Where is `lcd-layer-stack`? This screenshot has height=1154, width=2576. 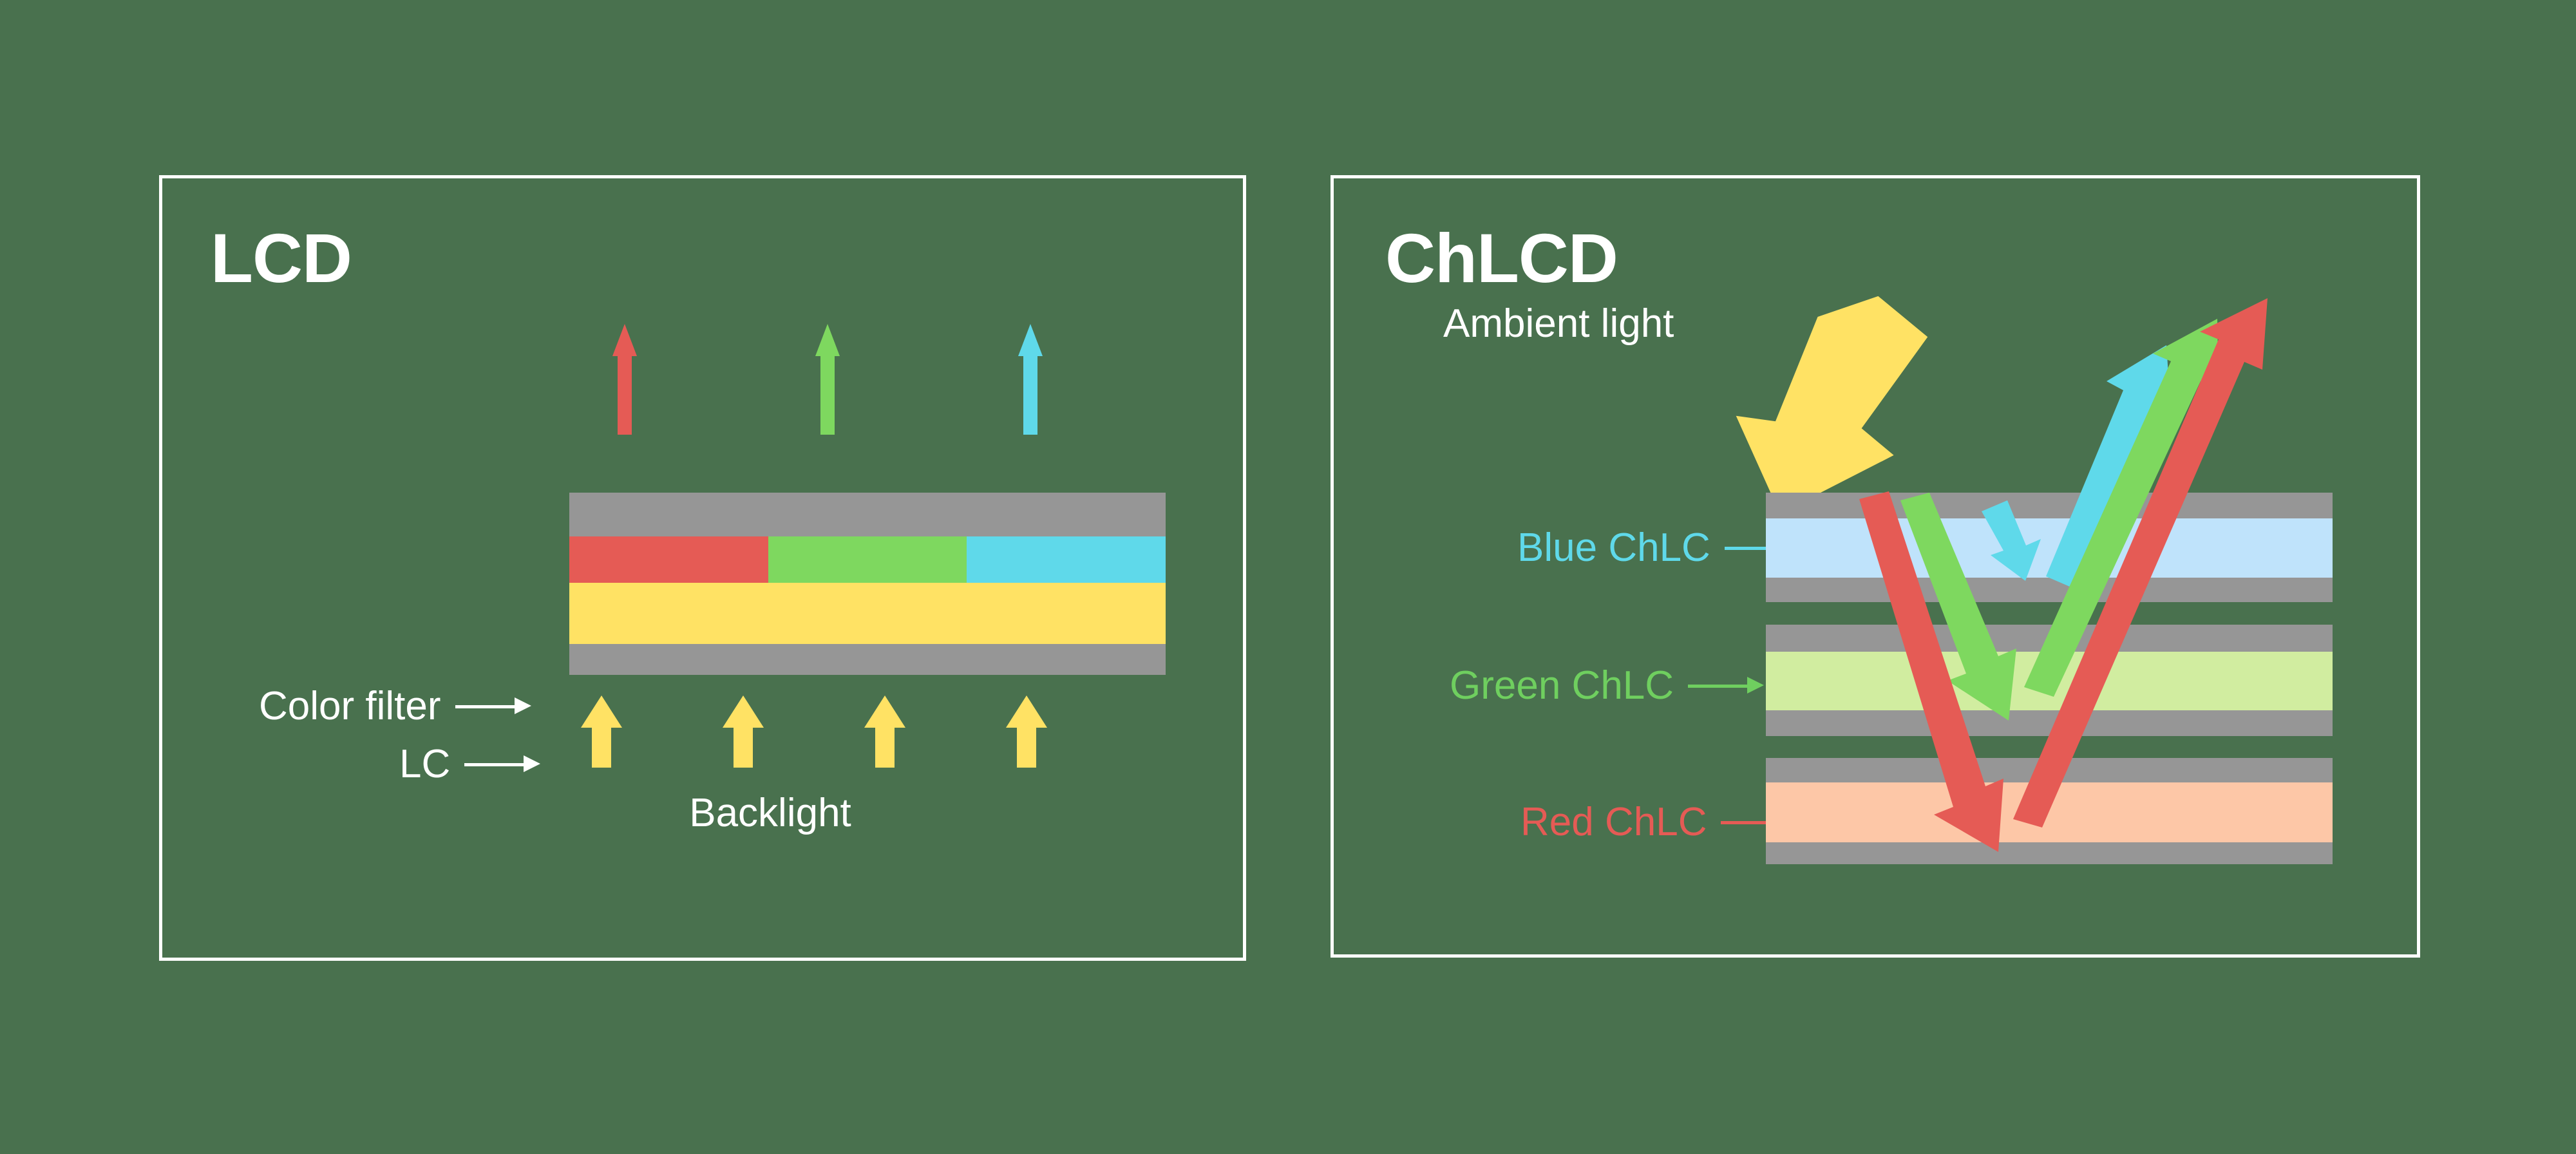 lcd-layer-stack is located at coordinates (868, 584).